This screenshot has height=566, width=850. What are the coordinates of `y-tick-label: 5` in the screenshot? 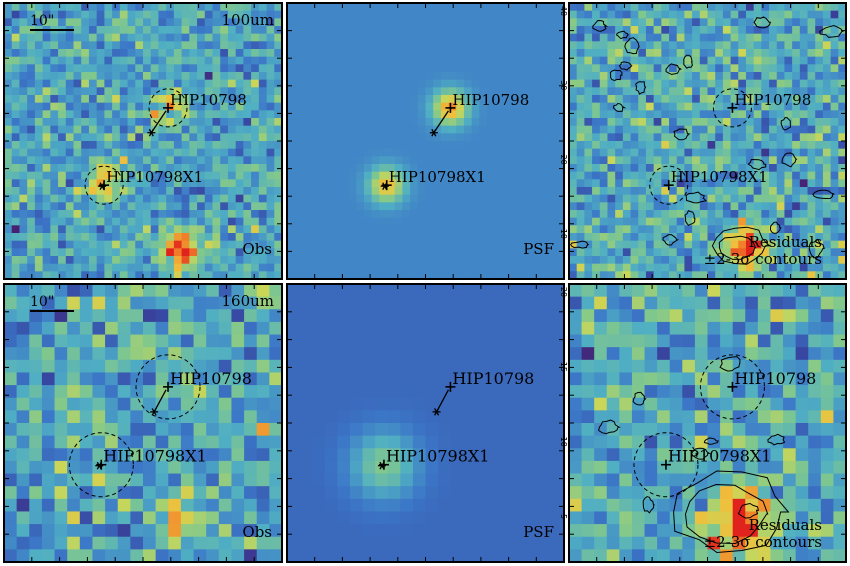 It's located at (563, 516).